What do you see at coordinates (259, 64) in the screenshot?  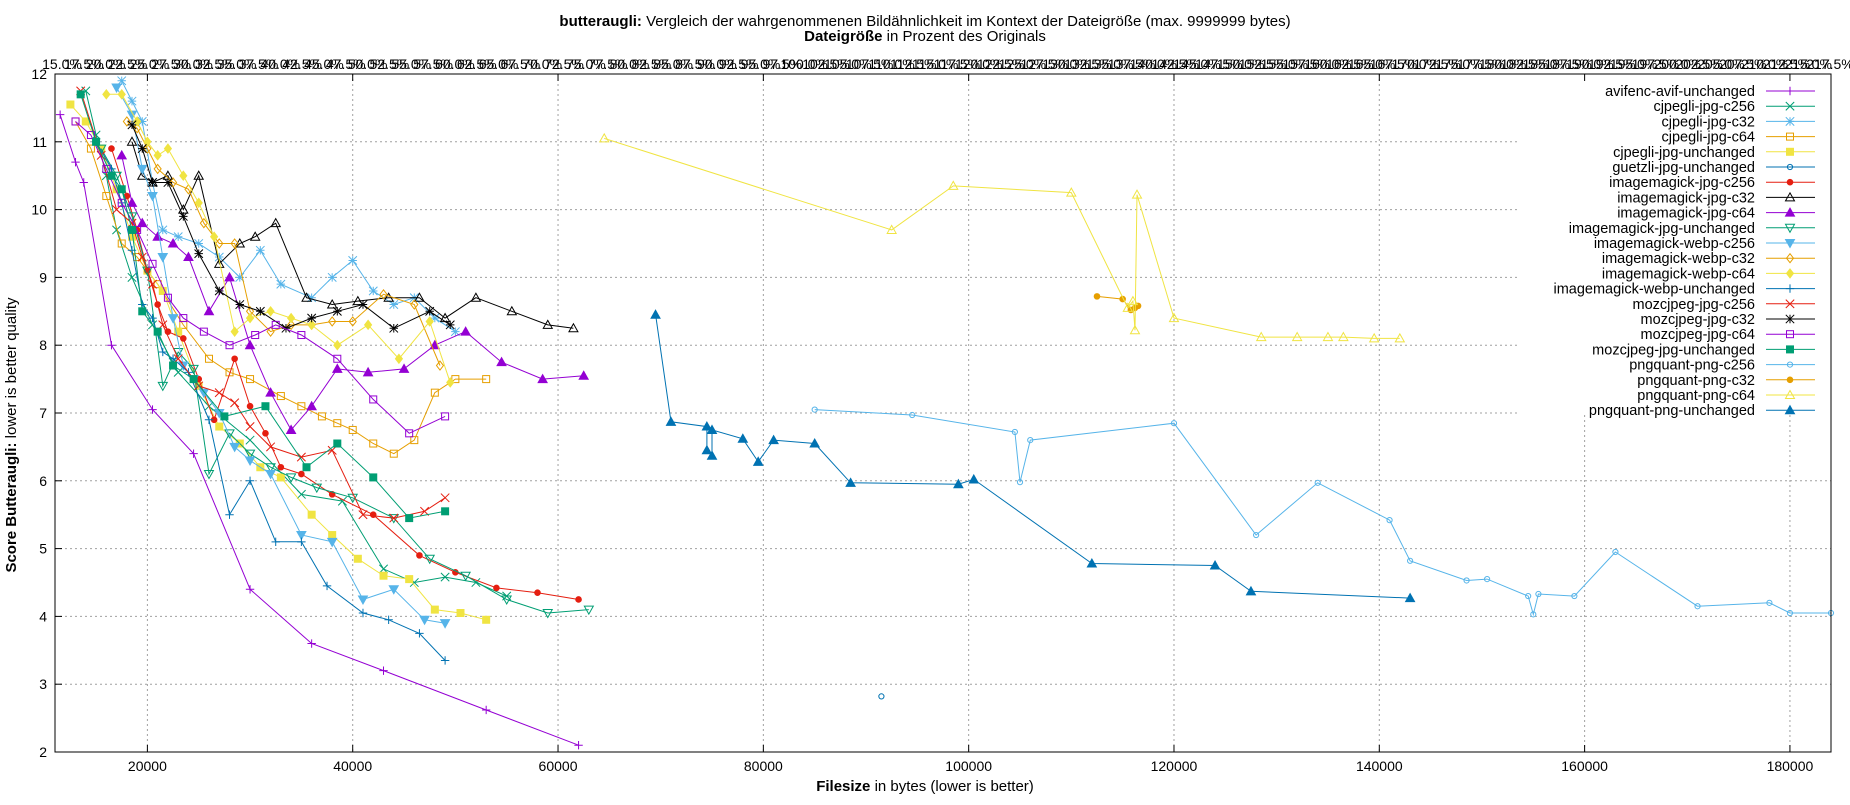 I see `x2-tick-label: 37.5%` at bounding box center [259, 64].